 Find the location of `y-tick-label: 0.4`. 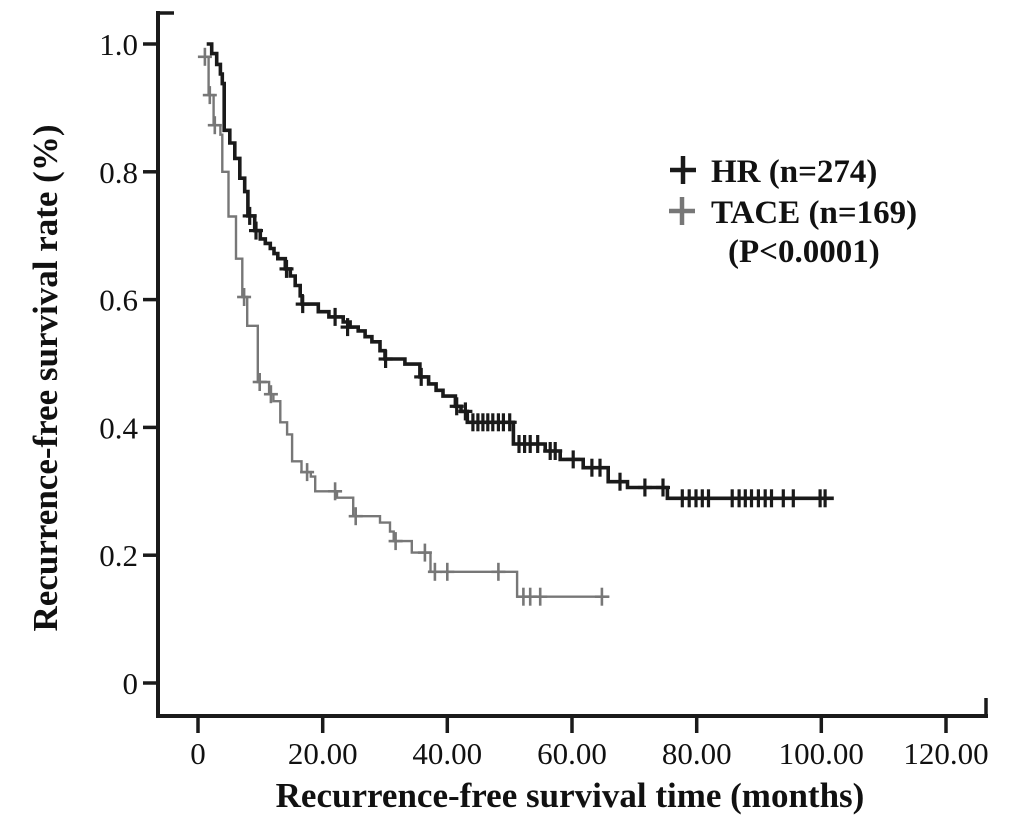

y-tick-label: 0.4 is located at coordinates (118, 427).